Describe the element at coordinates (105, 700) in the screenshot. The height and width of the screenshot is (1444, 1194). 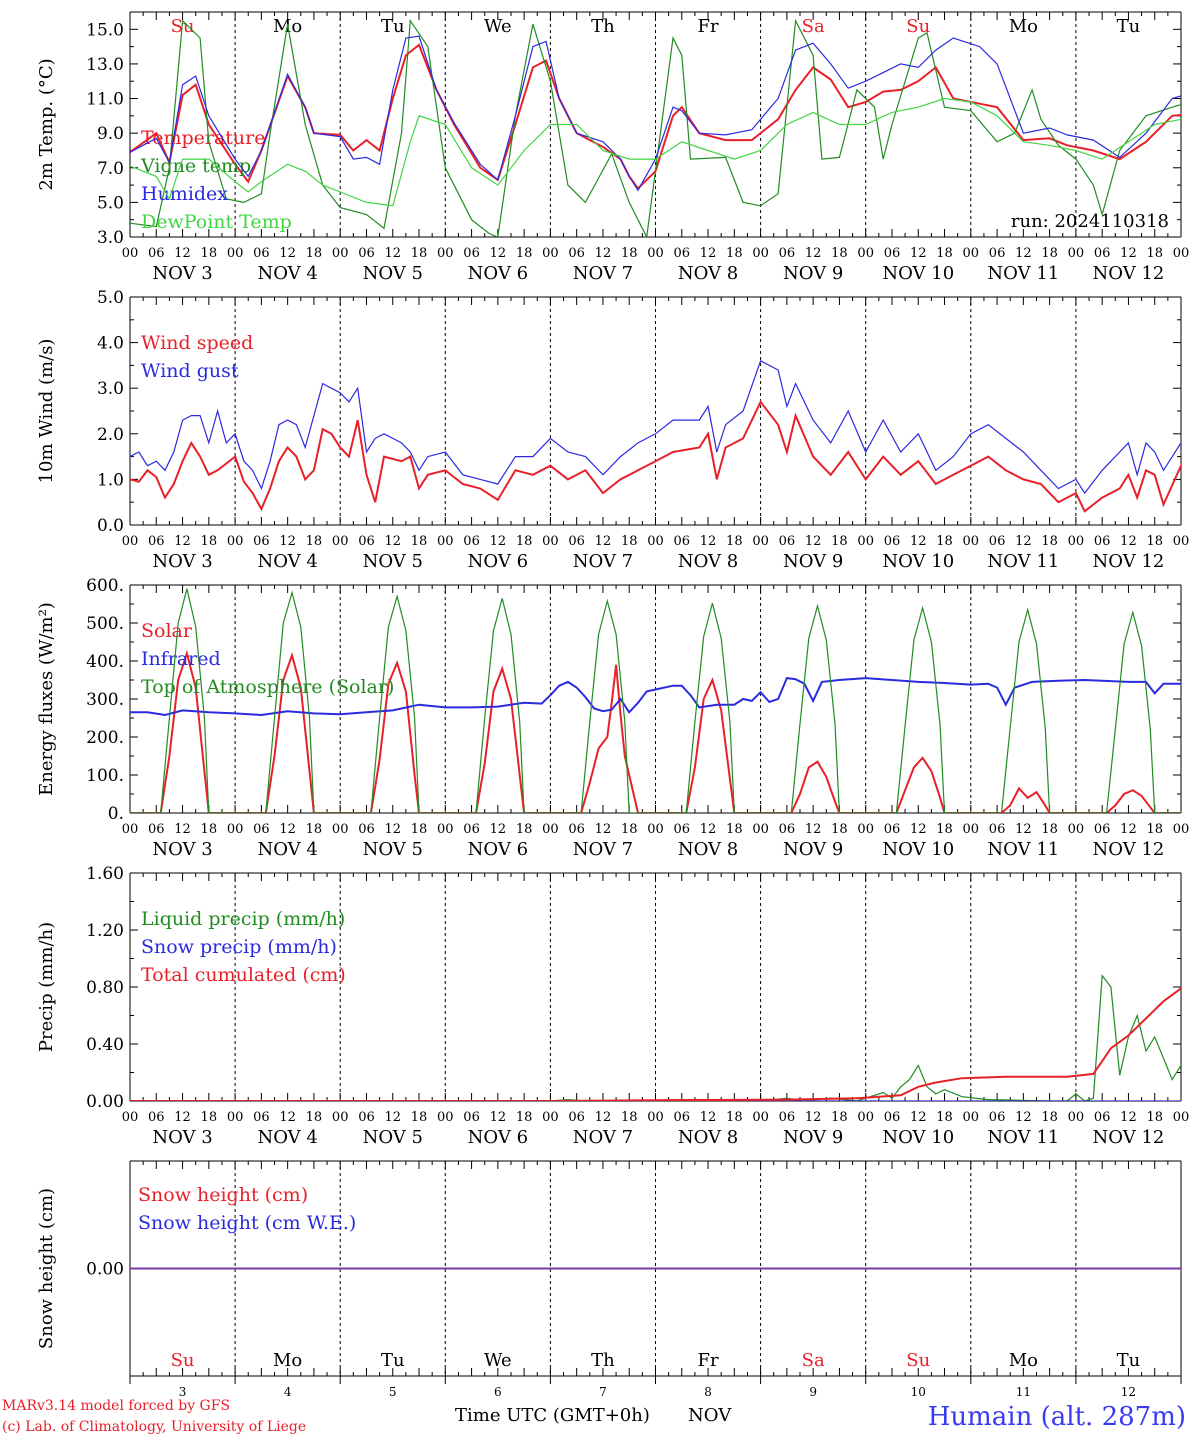
I see `y-tick-label: 300.` at that location.